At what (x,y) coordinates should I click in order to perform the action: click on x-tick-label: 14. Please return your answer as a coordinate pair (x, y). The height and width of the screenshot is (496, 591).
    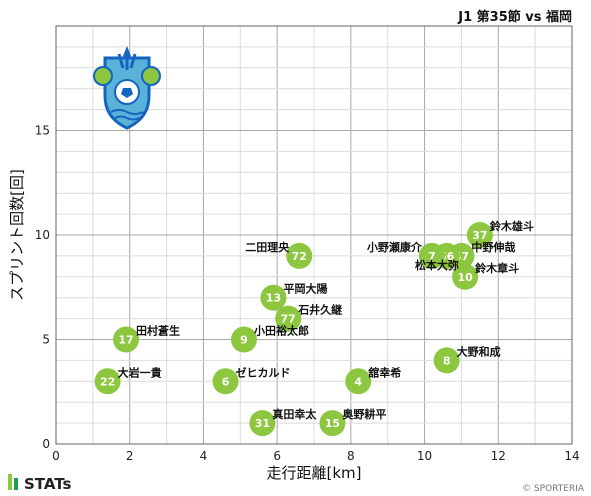
    Looking at the image, I should click on (571, 456).